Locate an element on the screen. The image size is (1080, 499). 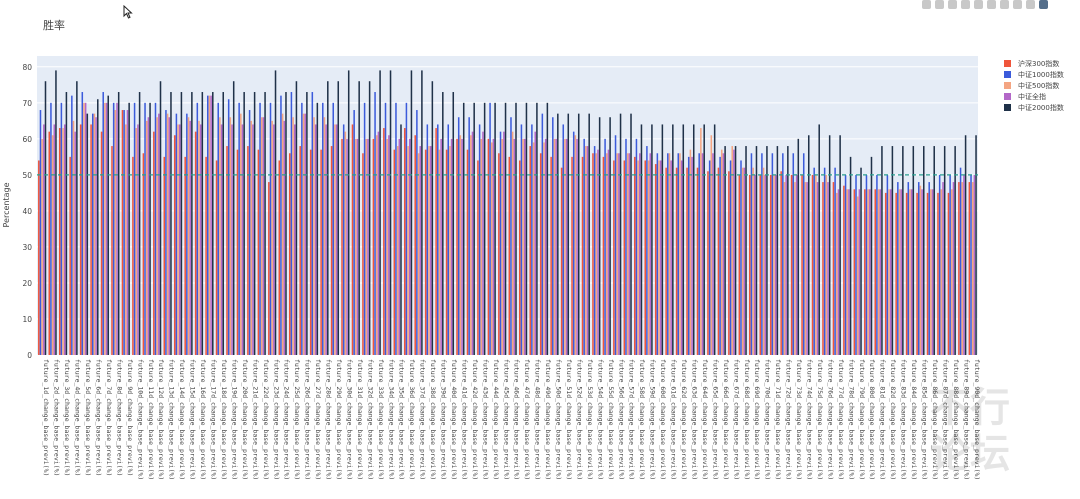
mouse-cursor-icon is located at coordinates (128, 13).